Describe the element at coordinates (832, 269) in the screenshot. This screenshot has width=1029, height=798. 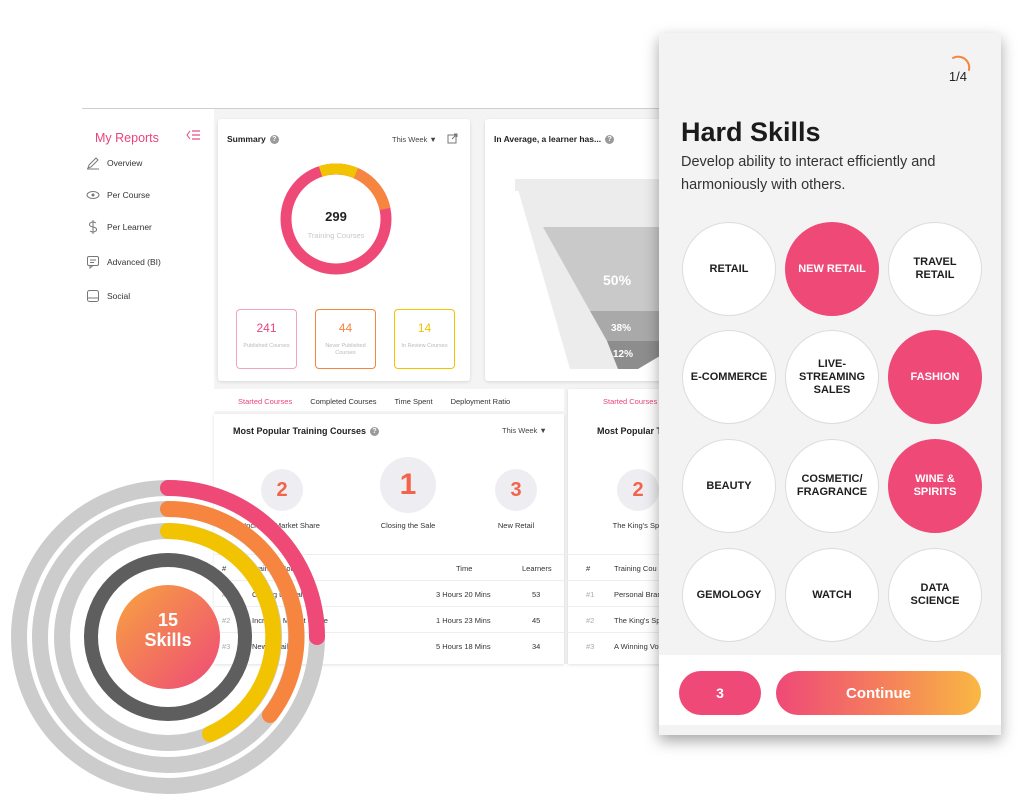
I see `skill-new-retail: NEW RETAIL` at that location.